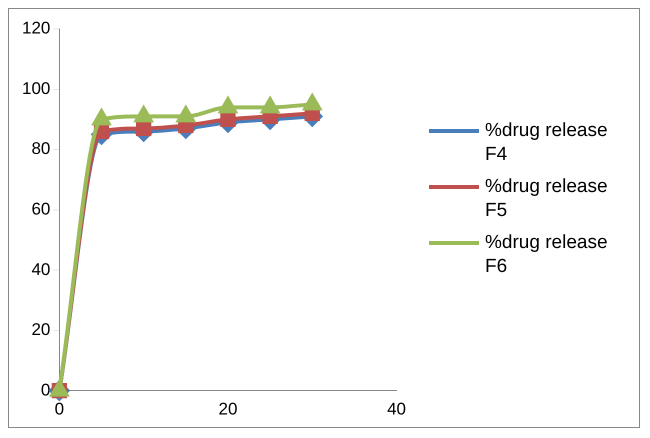 The height and width of the screenshot is (438, 650). What do you see at coordinates (40, 208) in the screenshot?
I see `y-tick-label: 60` at bounding box center [40, 208].